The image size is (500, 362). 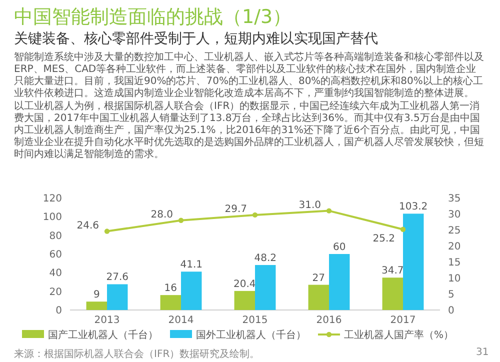 I want to click on data-label: 29.7, so click(x=235, y=209).